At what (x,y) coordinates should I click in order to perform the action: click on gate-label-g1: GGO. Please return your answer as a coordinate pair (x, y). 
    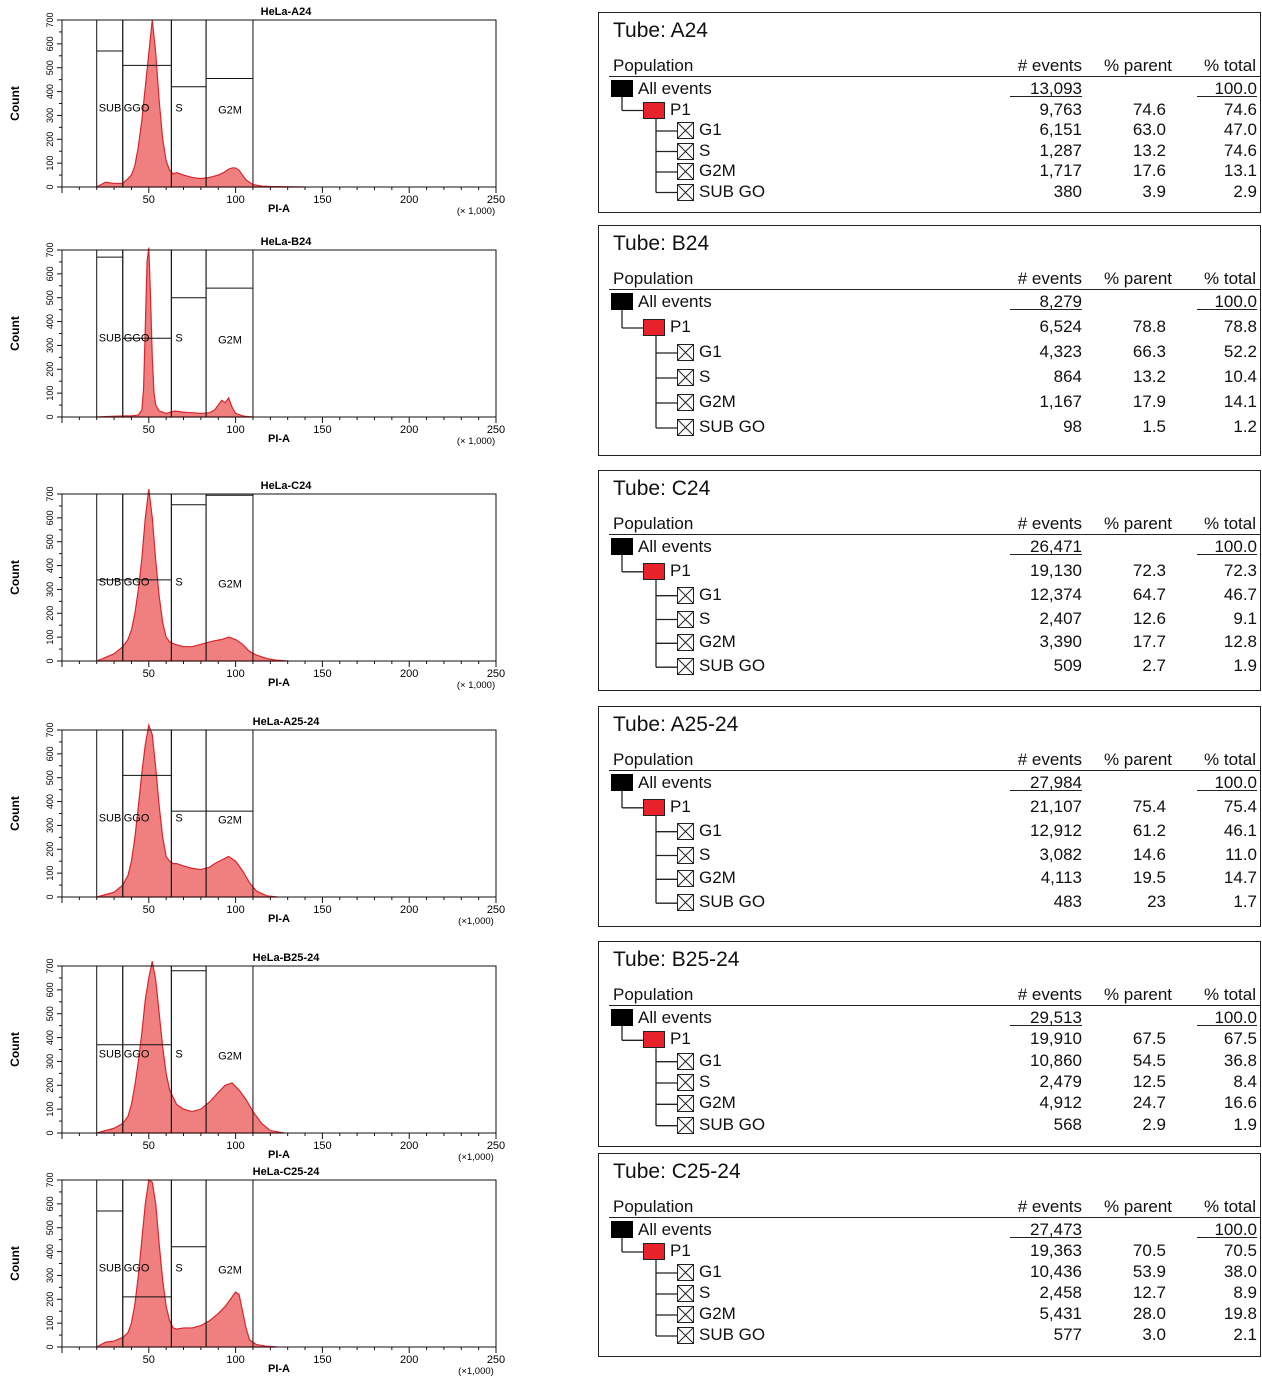
    Looking at the image, I should click on (137, 583).